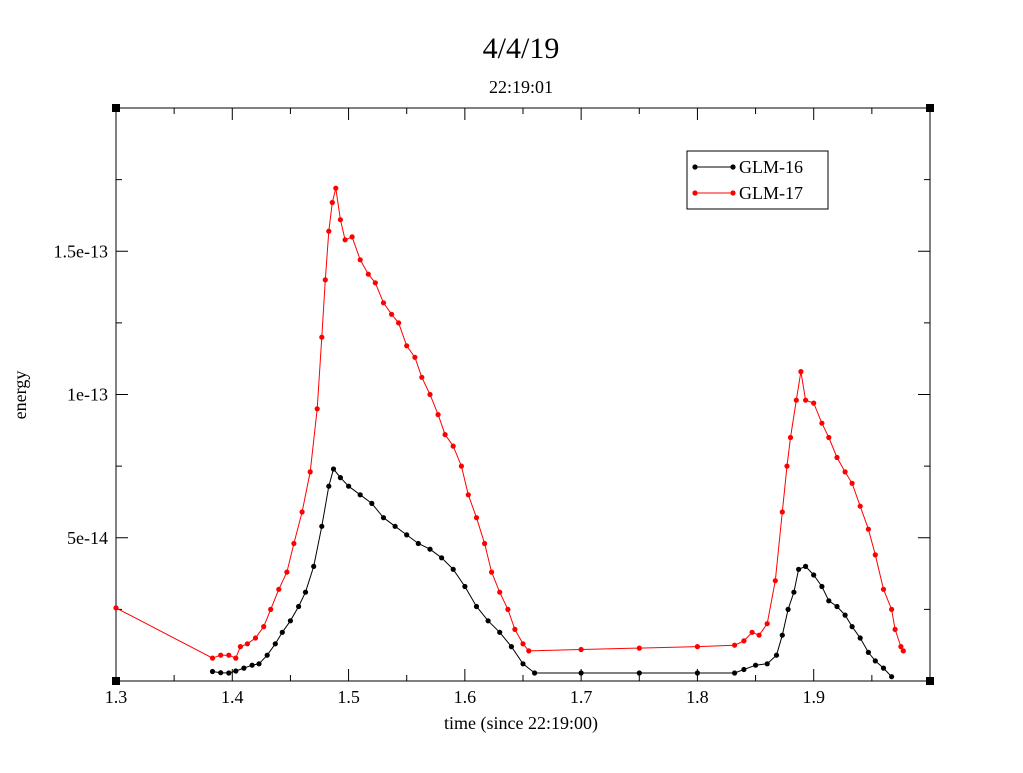 The width and height of the screenshot is (1023, 773). Describe the element at coordinates (87, 395) in the screenshot. I see `y-tick-label: 1e-13` at that location.